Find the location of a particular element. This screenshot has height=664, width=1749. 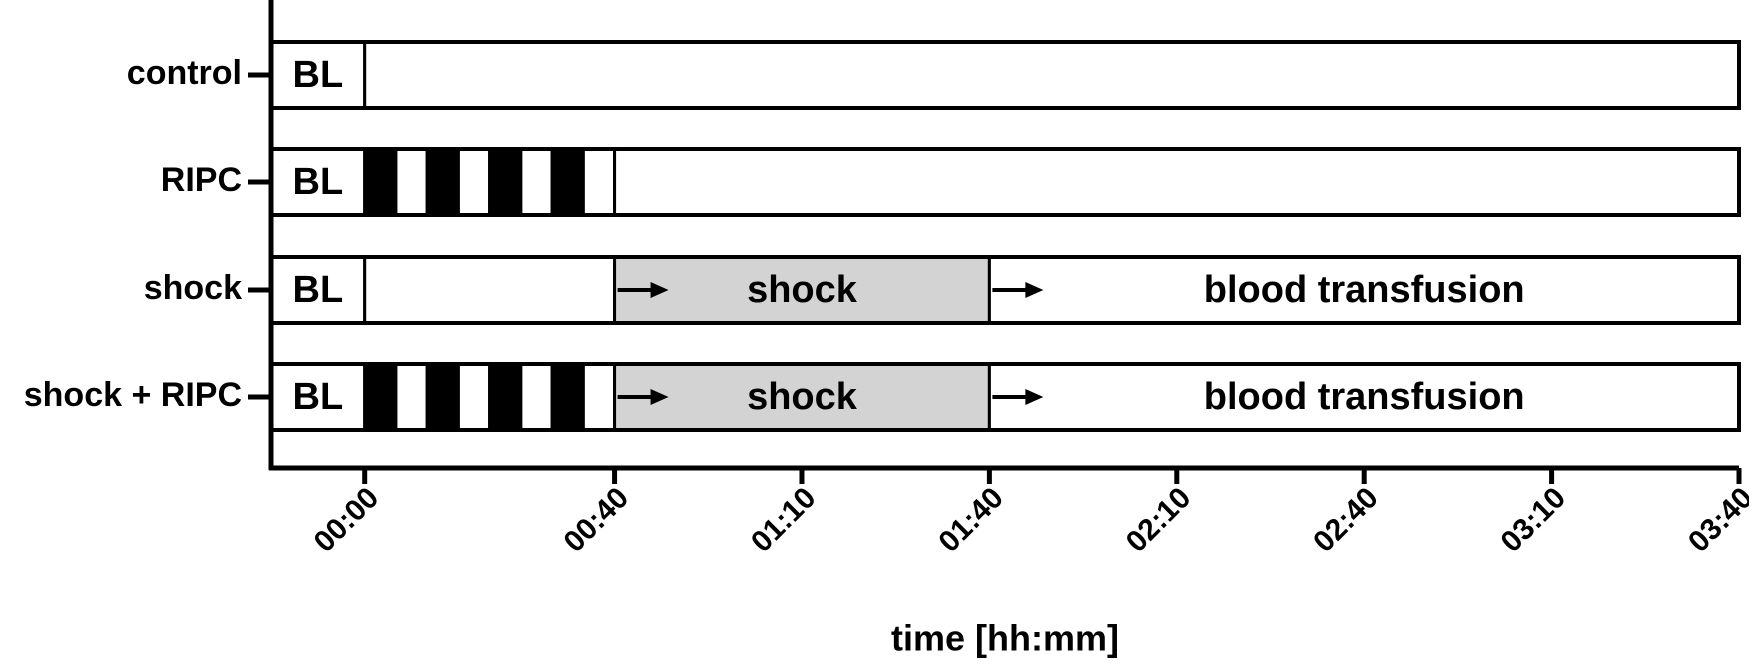

category-label: shock + RIPC is located at coordinates (133, 395).